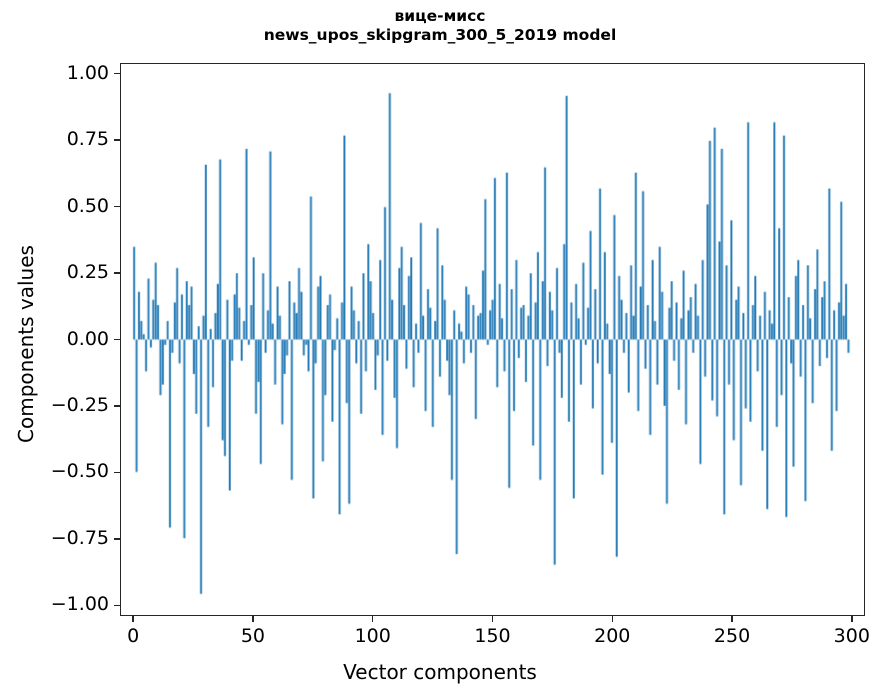  Describe the element at coordinates (79, 404) in the screenshot. I see `y-tick-label: −0.25` at that location.